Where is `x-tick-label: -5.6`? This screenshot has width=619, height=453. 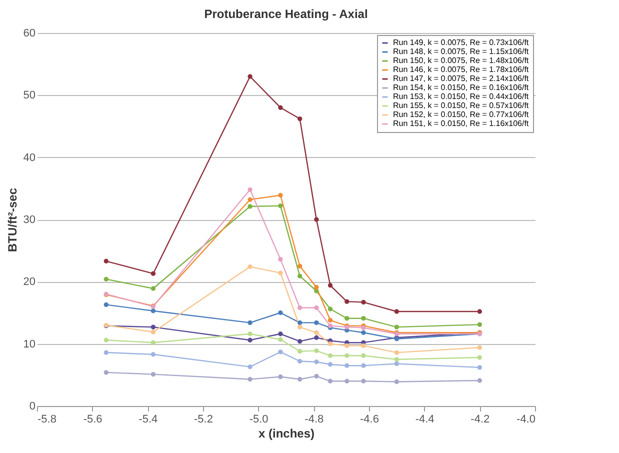 x-tick-label: -5.6 is located at coordinates (92, 420).